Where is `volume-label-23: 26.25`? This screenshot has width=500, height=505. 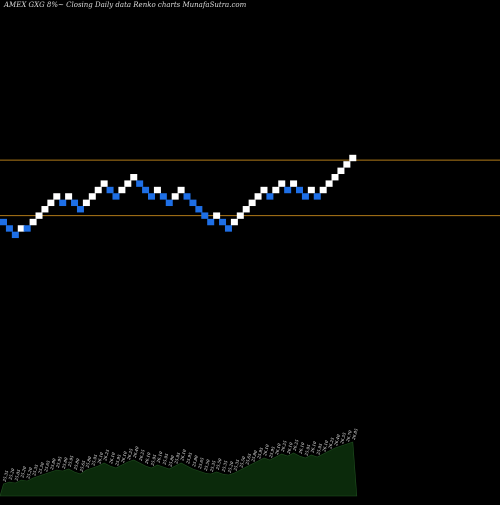
volume-label-23: 26.25 is located at coordinates (142, 455).